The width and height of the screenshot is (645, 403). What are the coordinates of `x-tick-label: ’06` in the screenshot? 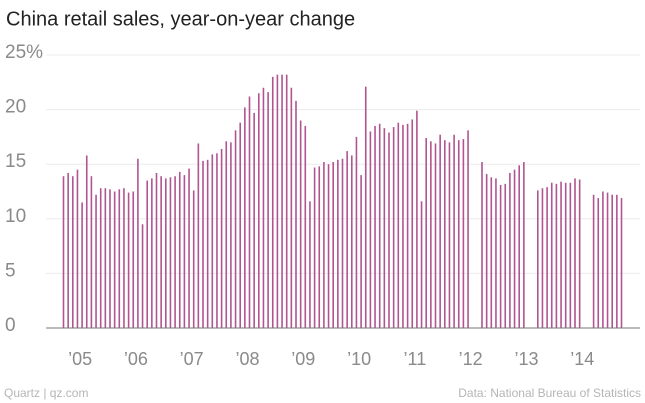 It's located at (136, 359).